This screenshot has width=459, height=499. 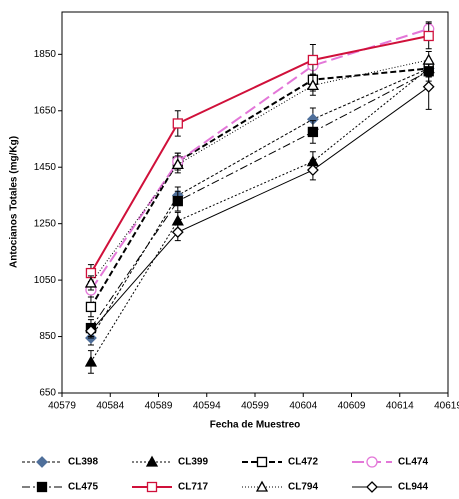 What do you see at coordinates (47, 336) in the screenshot?
I see `y-tick-label: 850` at bounding box center [47, 336].